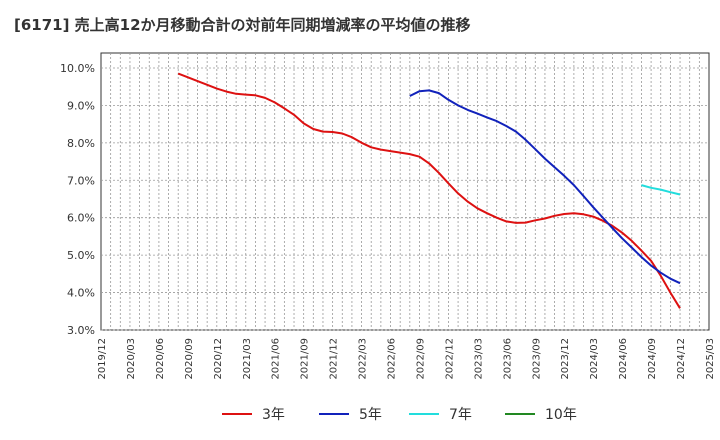  What do you see at coordinates (507, 359) in the screenshot?
I see `x-tick-label: 2023/06` at bounding box center [507, 359].